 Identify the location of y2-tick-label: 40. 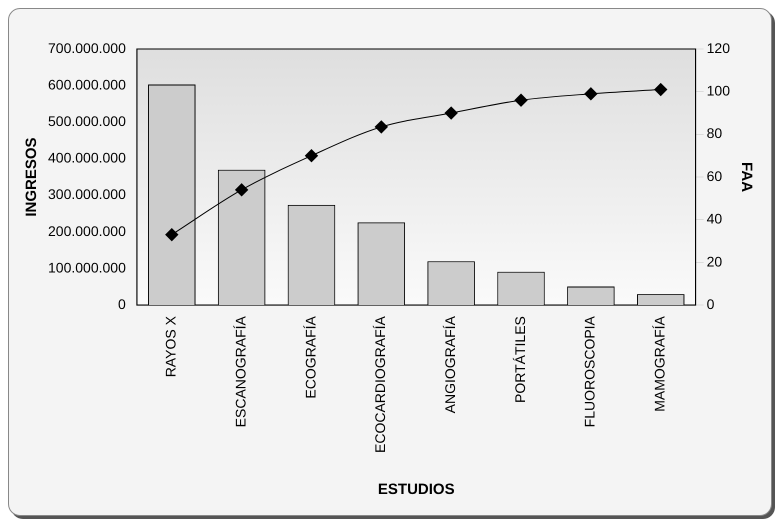
(714, 218).